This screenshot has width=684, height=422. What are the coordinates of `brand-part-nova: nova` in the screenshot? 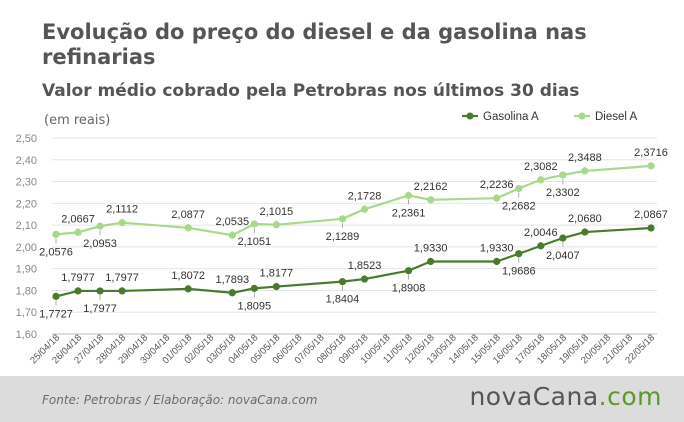 It's located at (501, 396).